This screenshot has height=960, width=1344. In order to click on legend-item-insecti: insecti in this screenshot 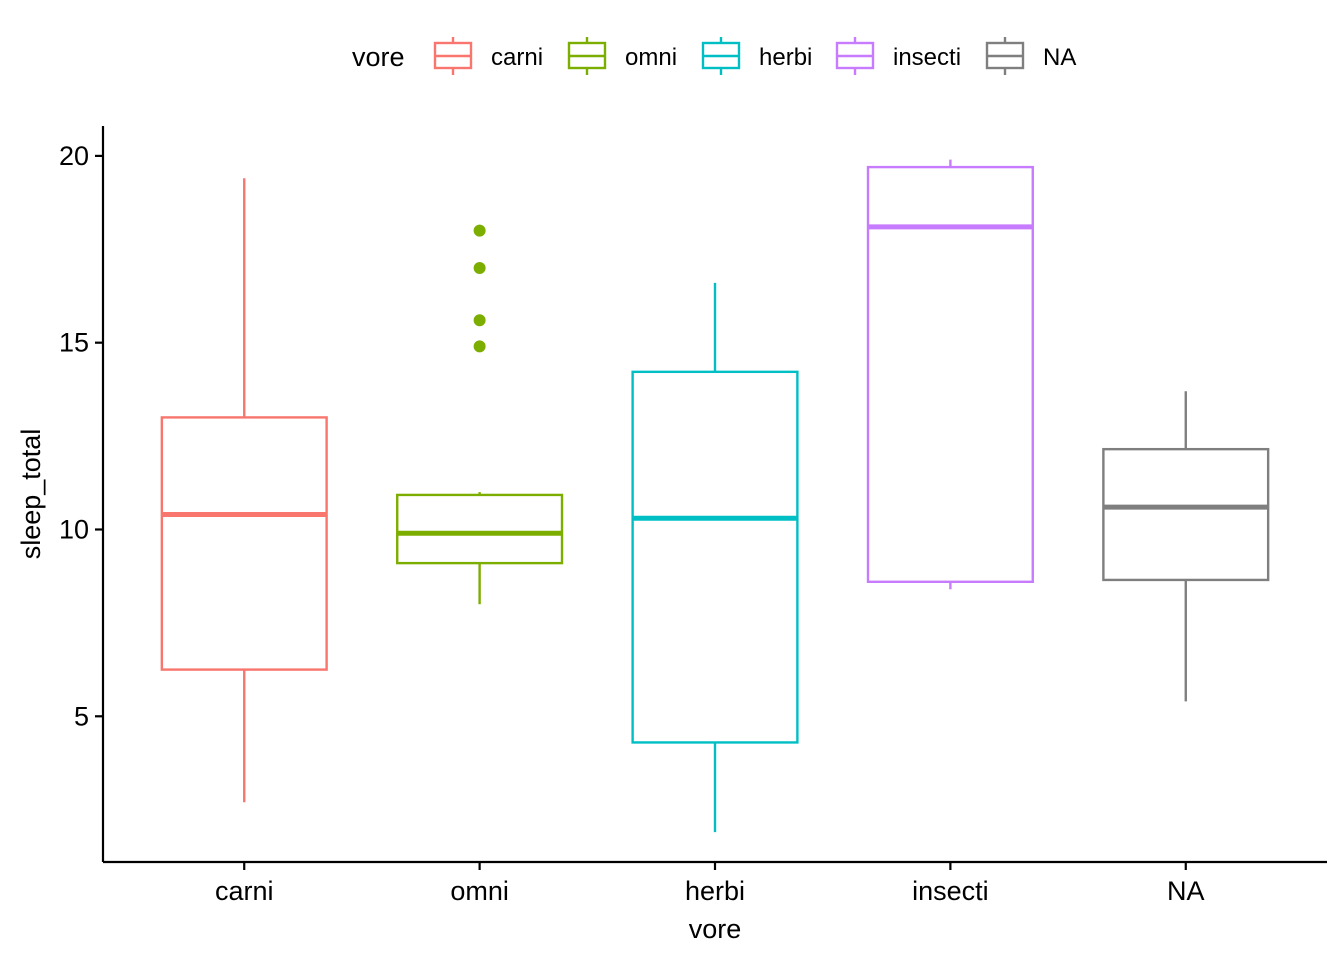, I will do `click(898, 56)`.